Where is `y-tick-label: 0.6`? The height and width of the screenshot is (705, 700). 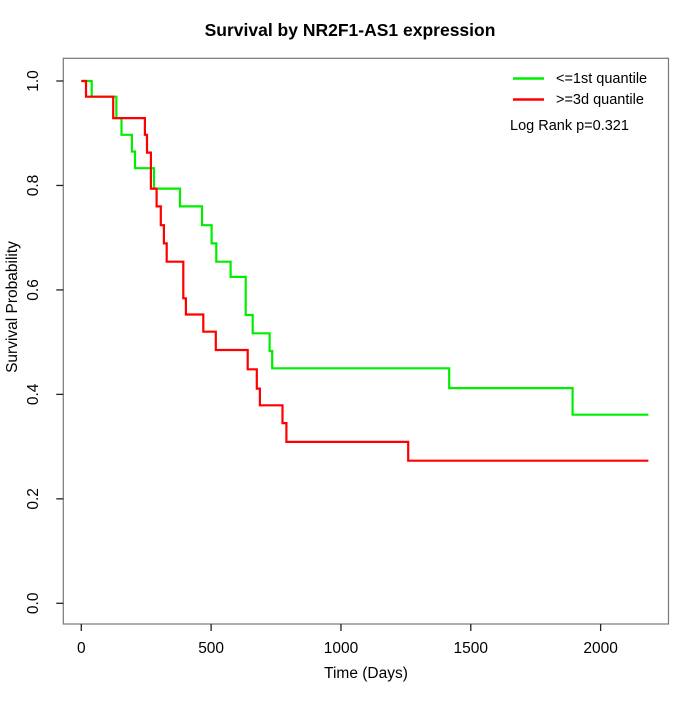
y-tick-label: 0.6 is located at coordinates (33, 290).